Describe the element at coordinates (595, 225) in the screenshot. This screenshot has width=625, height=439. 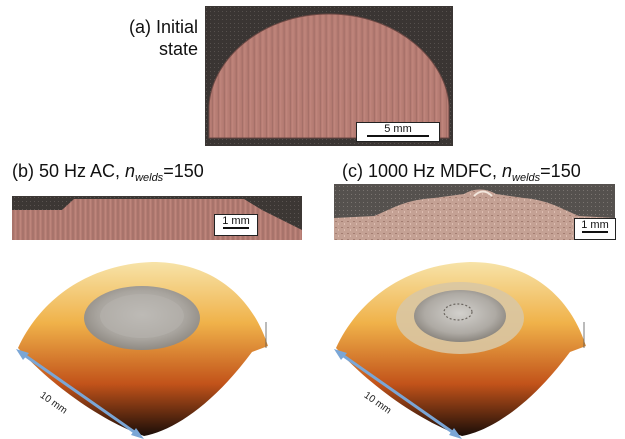
I see `panel-c-scalebar-label: 1 mm` at that location.